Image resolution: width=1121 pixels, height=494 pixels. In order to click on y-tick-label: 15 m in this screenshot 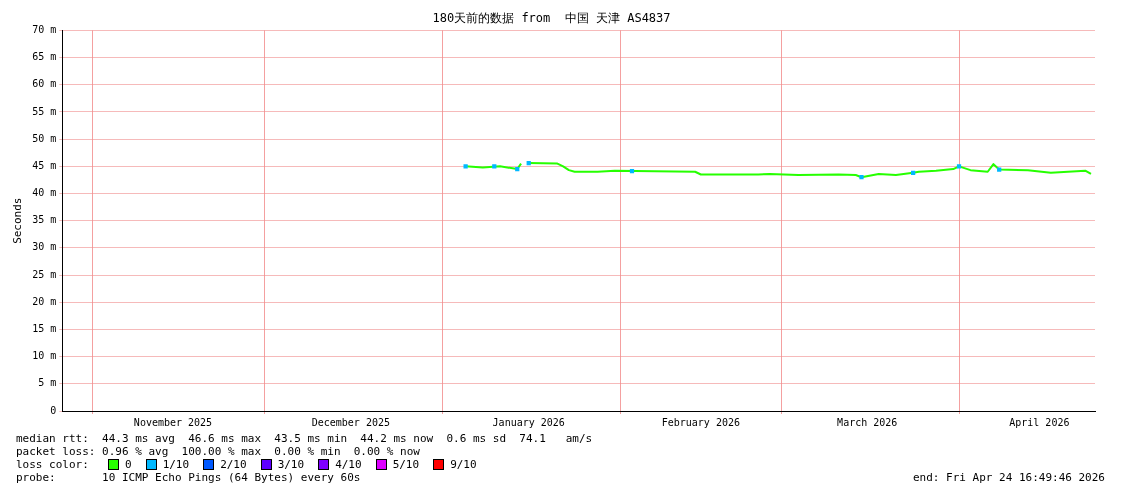, I will do `click(44, 329)`.